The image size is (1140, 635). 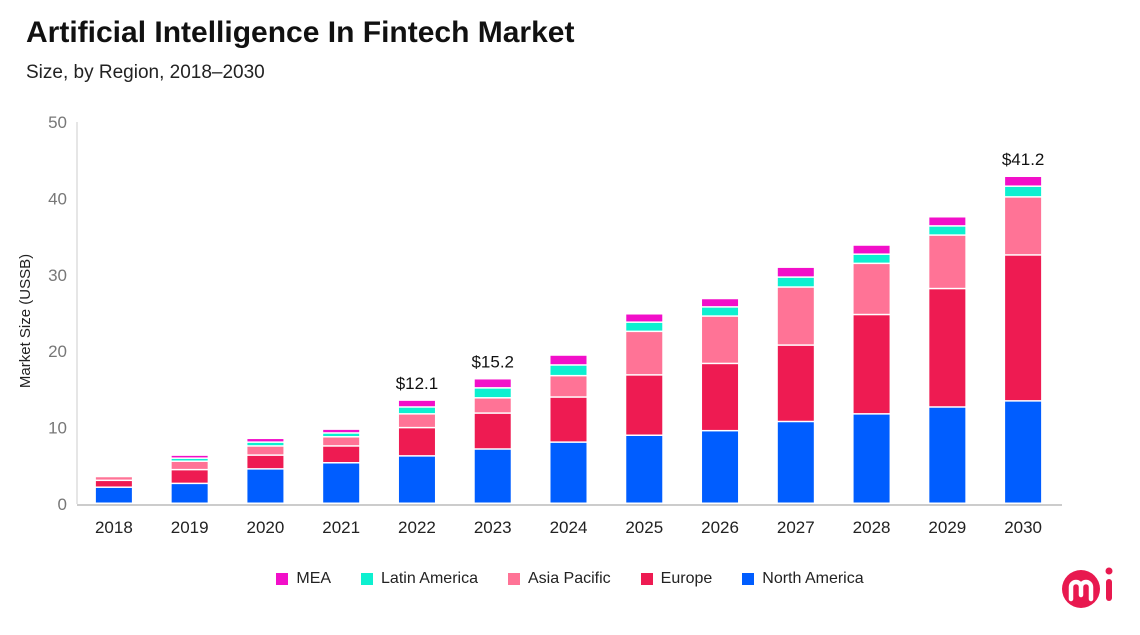 What do you see at coordinates (62, 504) in the screenshot?
I see `y-tick-label: 0` at bounding box center [62, 504].